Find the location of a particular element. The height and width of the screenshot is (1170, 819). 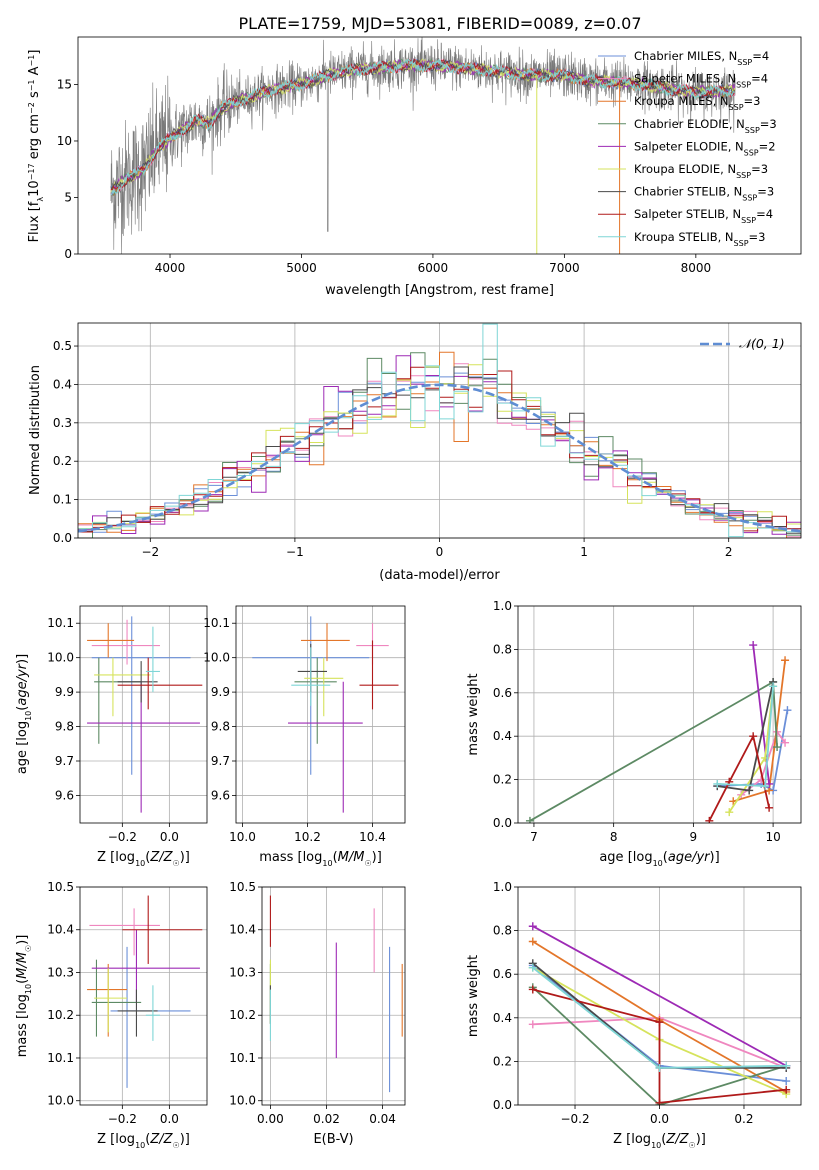

y-axis-label: mass [log10(M/M☉)] is located at coordinates (24, 996).